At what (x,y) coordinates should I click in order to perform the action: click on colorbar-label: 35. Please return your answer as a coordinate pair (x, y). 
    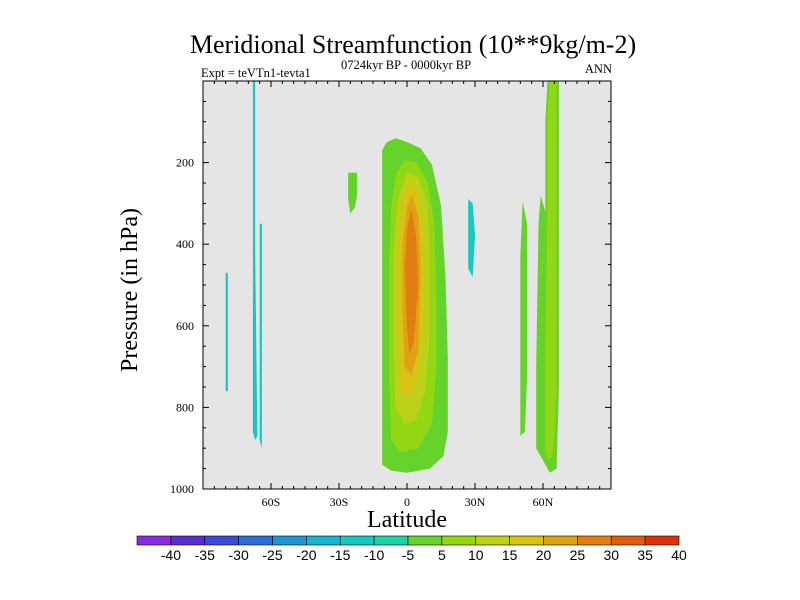
    Looking at the image, I should click on (645, 555).